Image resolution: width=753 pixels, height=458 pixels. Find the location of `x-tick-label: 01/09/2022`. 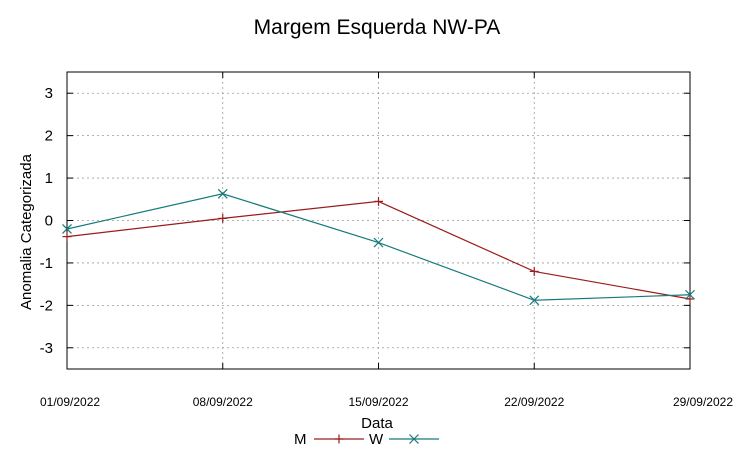

x-tick-label: 01/09/2022 is located at coordinates (70, 402).